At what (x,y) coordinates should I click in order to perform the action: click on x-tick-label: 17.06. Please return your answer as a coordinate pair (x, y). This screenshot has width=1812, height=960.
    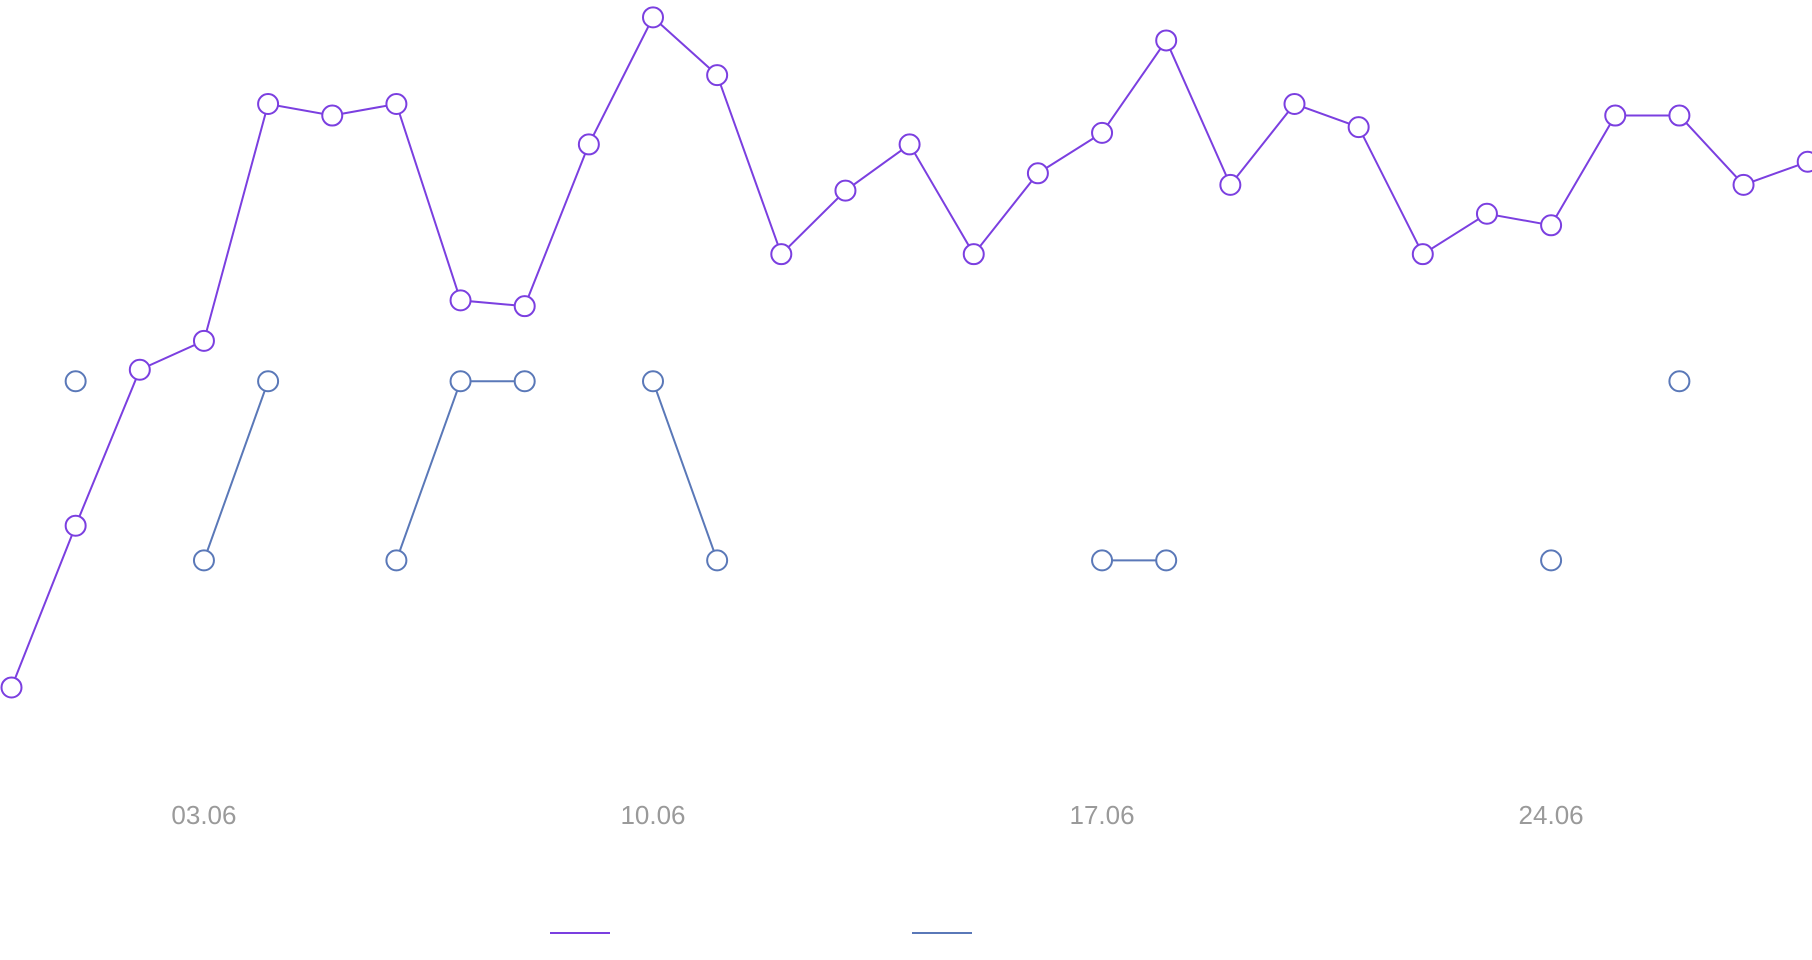
    Looking at the image, I should click on (1102, 815).